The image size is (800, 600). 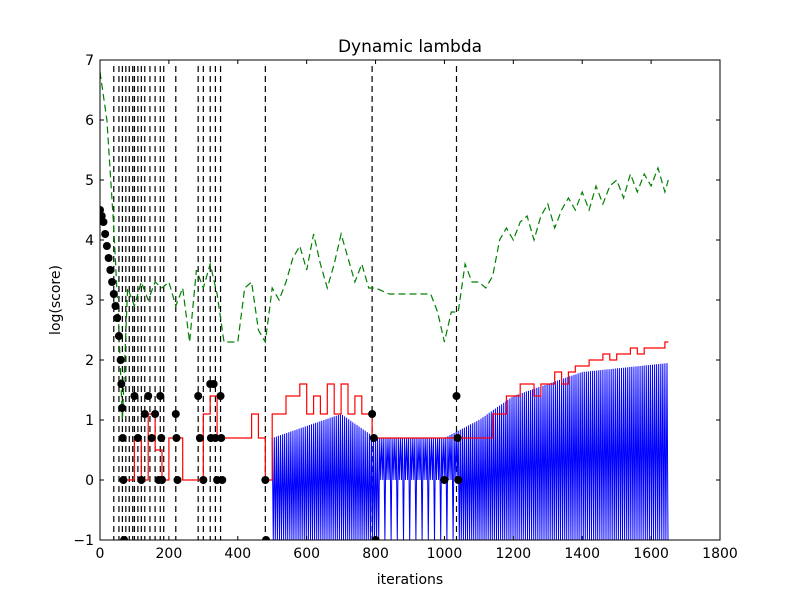 What do you see at coordinates (410, 47) in the screenshot?
I see `chart-title: Dynamic lambda` at bounding box center [410, 47].